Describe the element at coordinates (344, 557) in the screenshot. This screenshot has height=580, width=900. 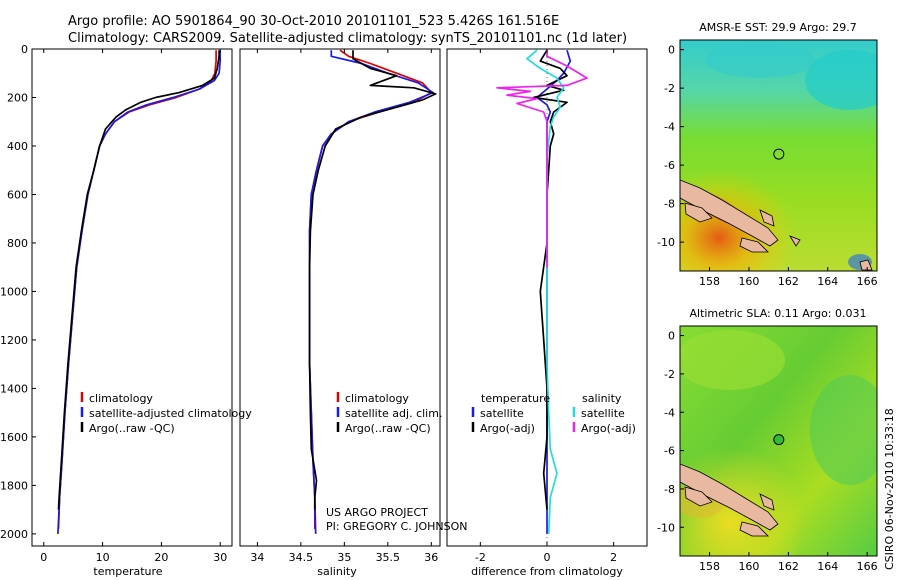
I see `x-tick-label: 35` at that location.